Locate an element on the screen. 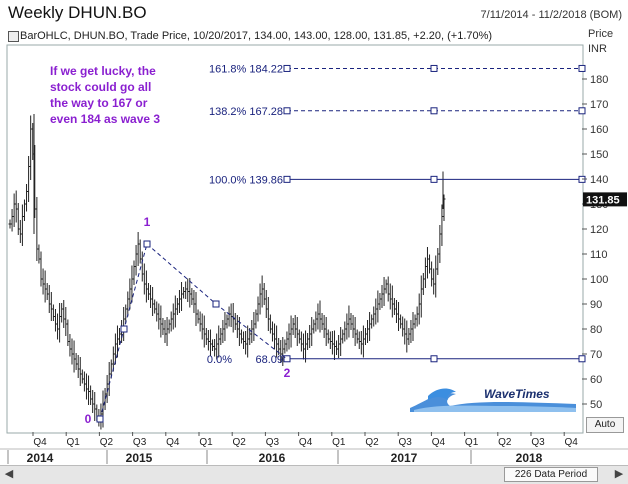 The image size is (628, 484). current-price-label: 131.85 is located at coordinates (603, 200).